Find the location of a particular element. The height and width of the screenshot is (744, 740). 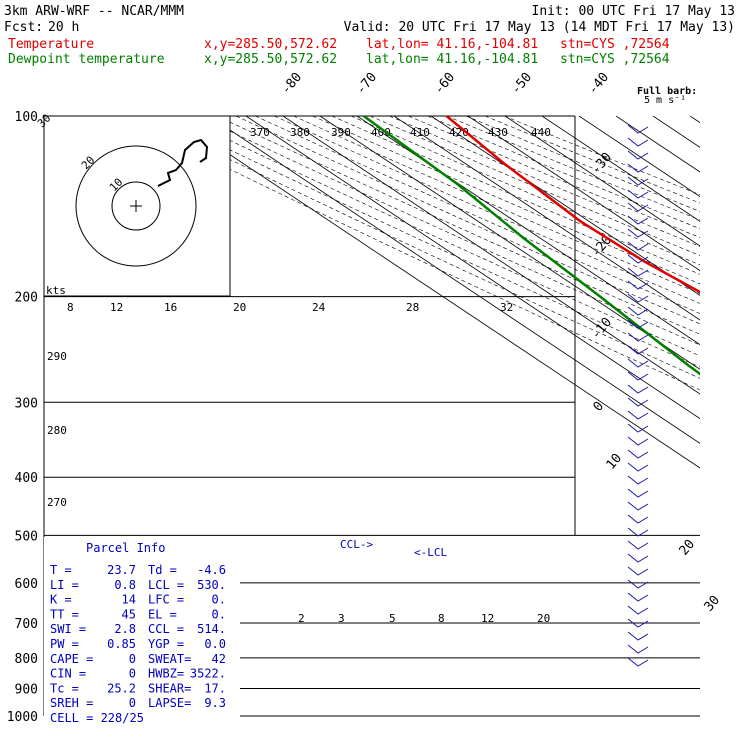

mixing-ratio-tick-label: 3 is located at coordinates (341, 618).